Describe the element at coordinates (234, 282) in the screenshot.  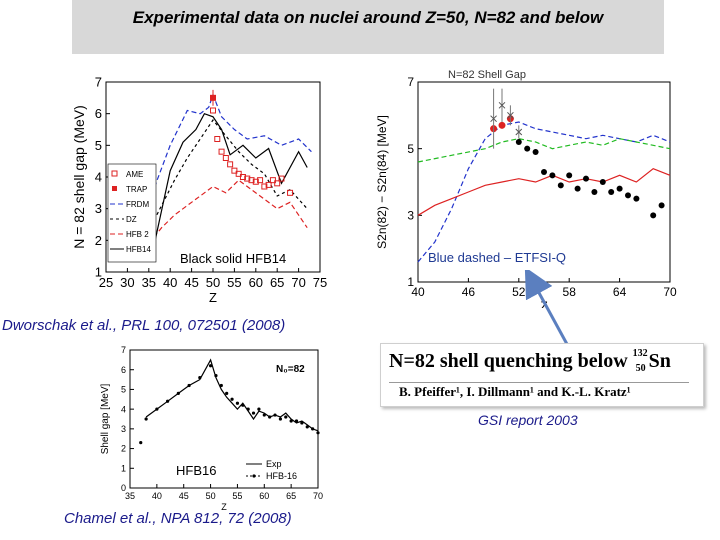
I see `x-tick-label: 55` at that location.